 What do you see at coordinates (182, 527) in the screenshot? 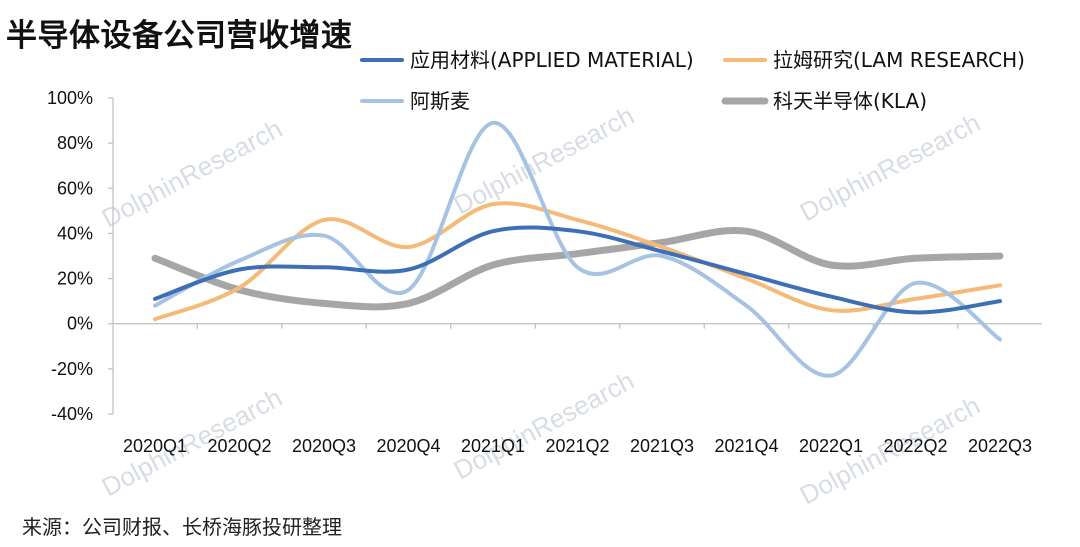
I see `source-note: 来源：公司财报、长桥海豚投研整理` at bounding box center [182, 527].